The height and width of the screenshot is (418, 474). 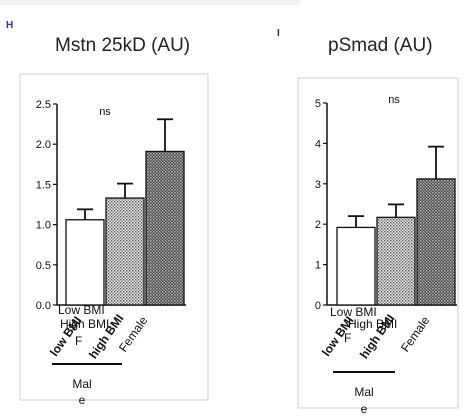 I want to click on y-tick-label: 0.0, so click(x=43, y=306).